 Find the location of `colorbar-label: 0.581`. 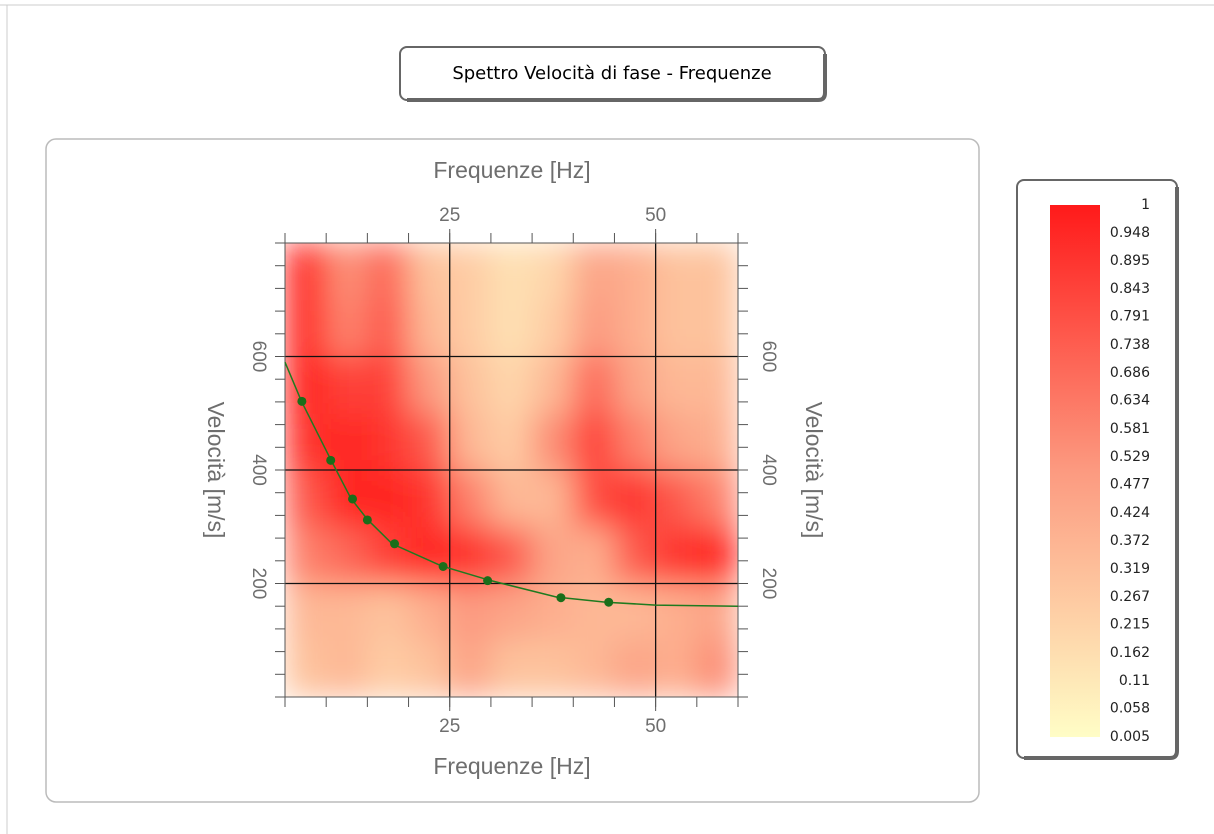

colorbar-label: 0.581 is located at coordinates (1130, 429).